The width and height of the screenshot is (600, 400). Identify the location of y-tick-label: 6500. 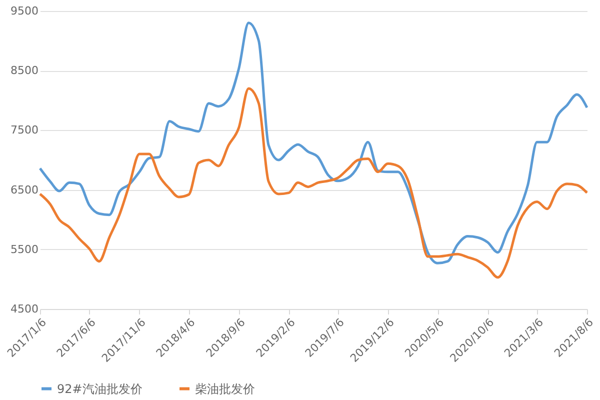
(24, 189).